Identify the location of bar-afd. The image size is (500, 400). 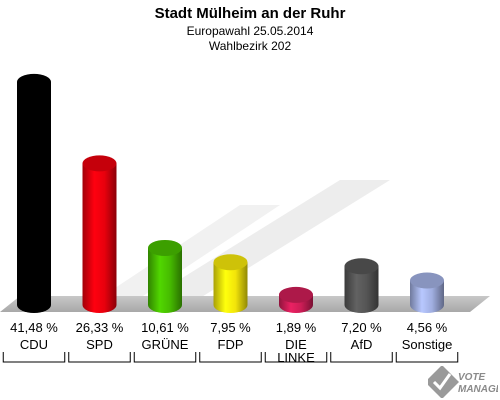
(361, 285).